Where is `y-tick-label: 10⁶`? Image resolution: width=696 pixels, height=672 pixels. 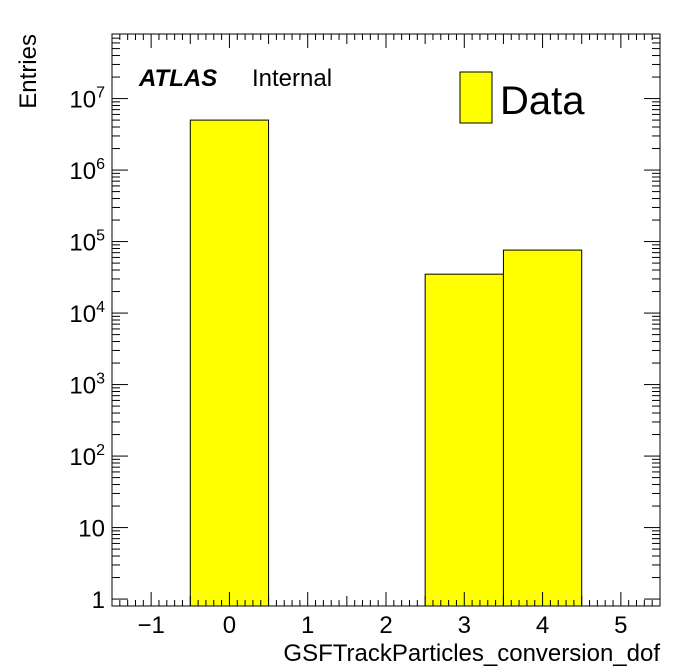 y-tick-label: 10⁶ is located at coordinates (87, 170).